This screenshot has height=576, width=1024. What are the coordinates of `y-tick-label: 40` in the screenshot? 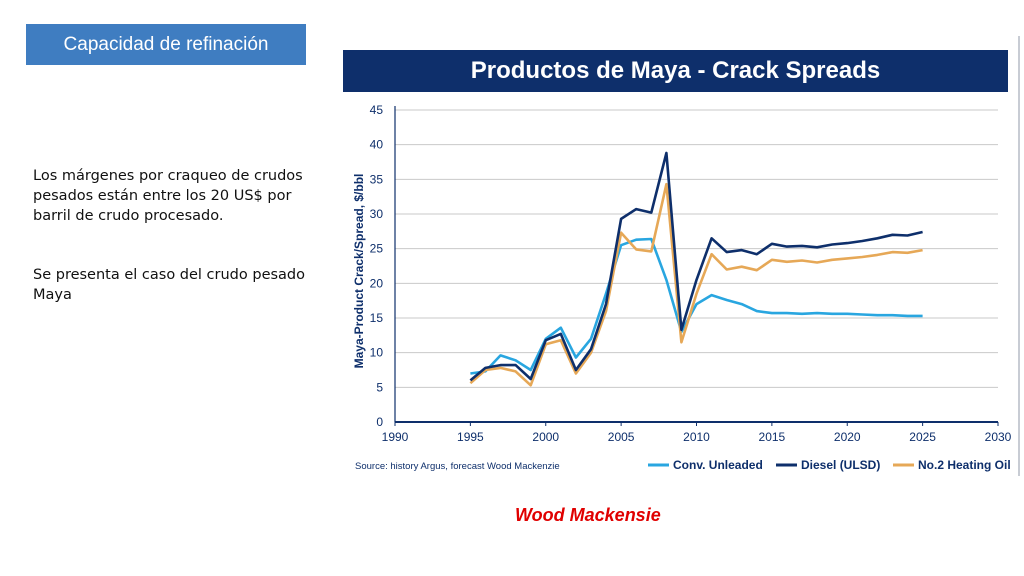 It's located at (377, 145).